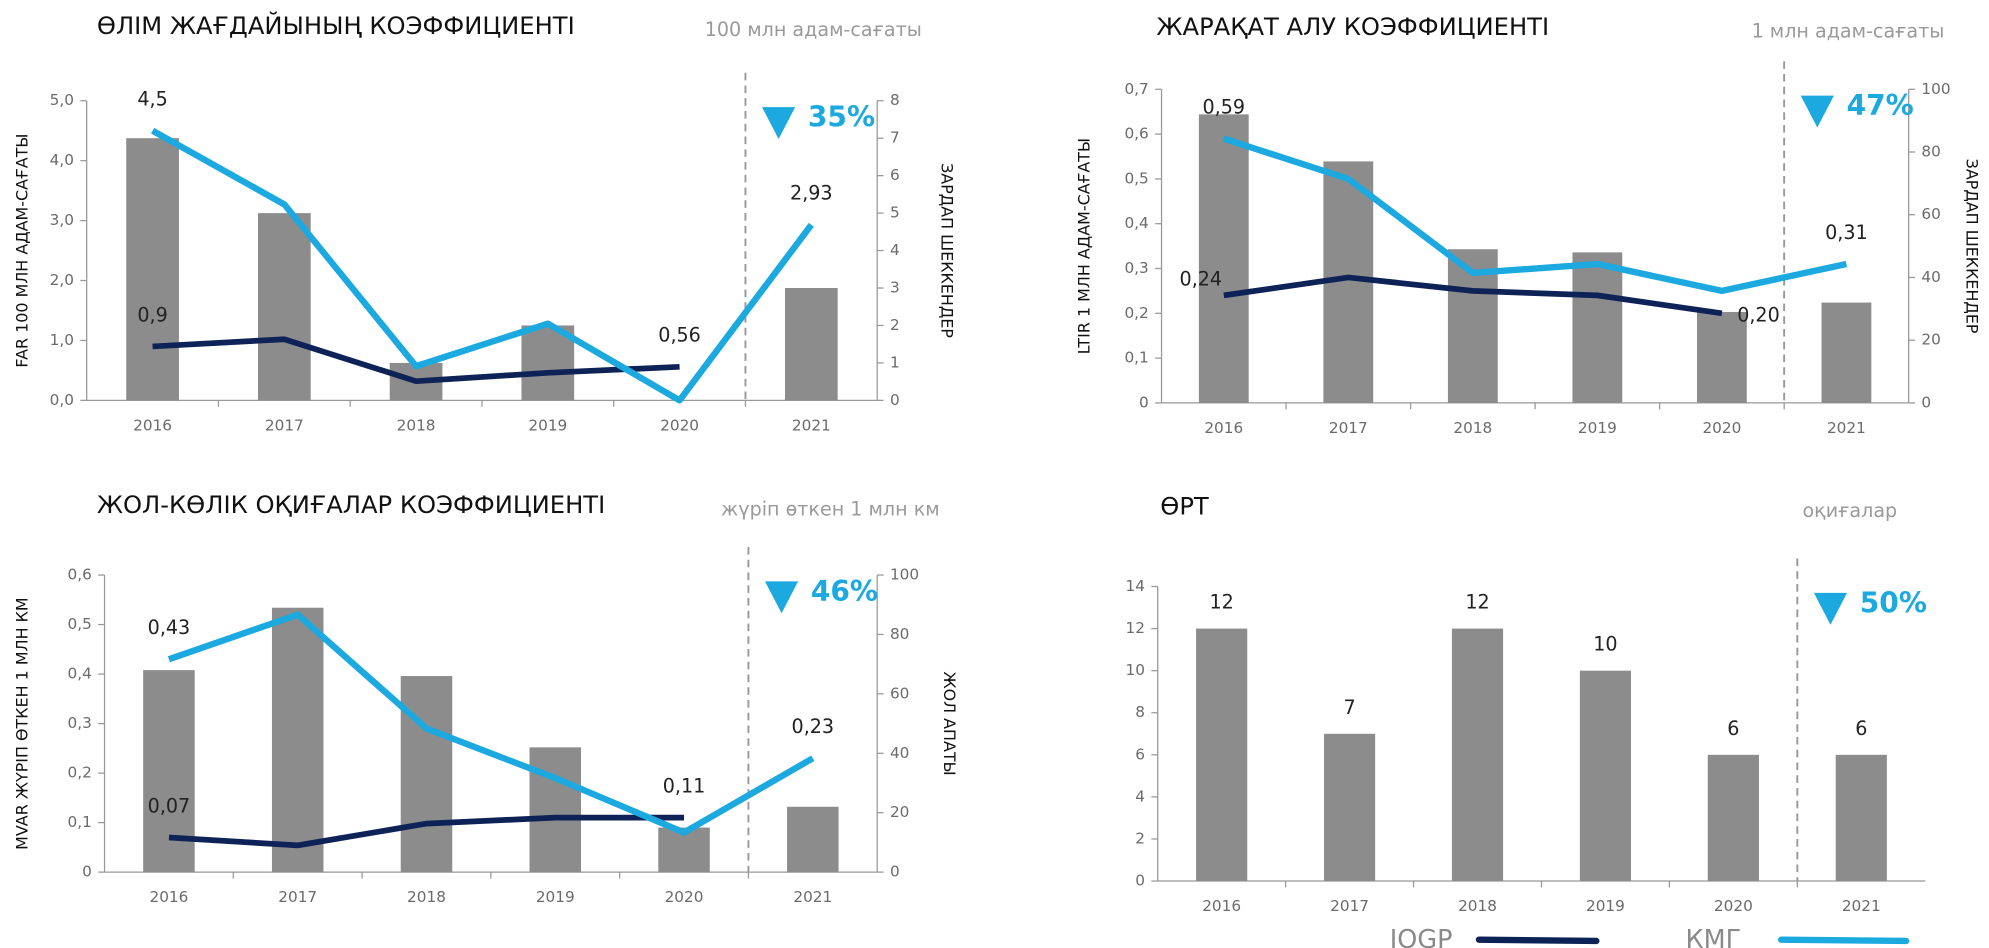 The image size is (1989, 948). Describe the element at coordinates (841, 117) in the screenshot. I see `change-annotation: 35%` at that location.